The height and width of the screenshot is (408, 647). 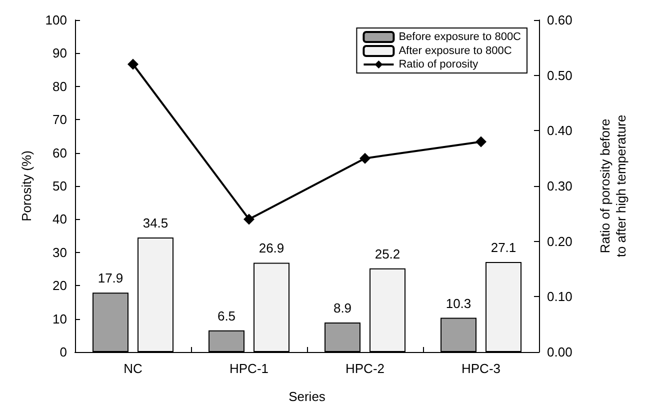 What do you see at coordinates (559, 75) in the screenshot?
I see `y2-tick-label: 0.50` at bounding box center [559, 75].